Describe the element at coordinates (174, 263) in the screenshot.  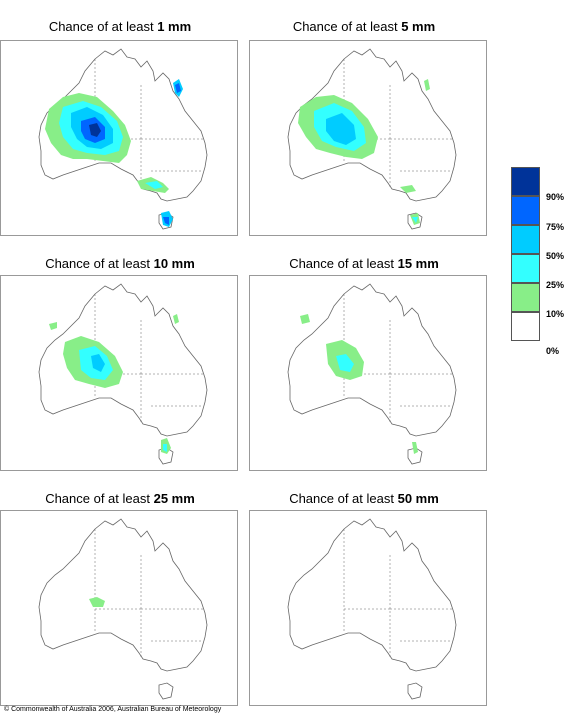
I see `title-value: 10 mm` at that location.